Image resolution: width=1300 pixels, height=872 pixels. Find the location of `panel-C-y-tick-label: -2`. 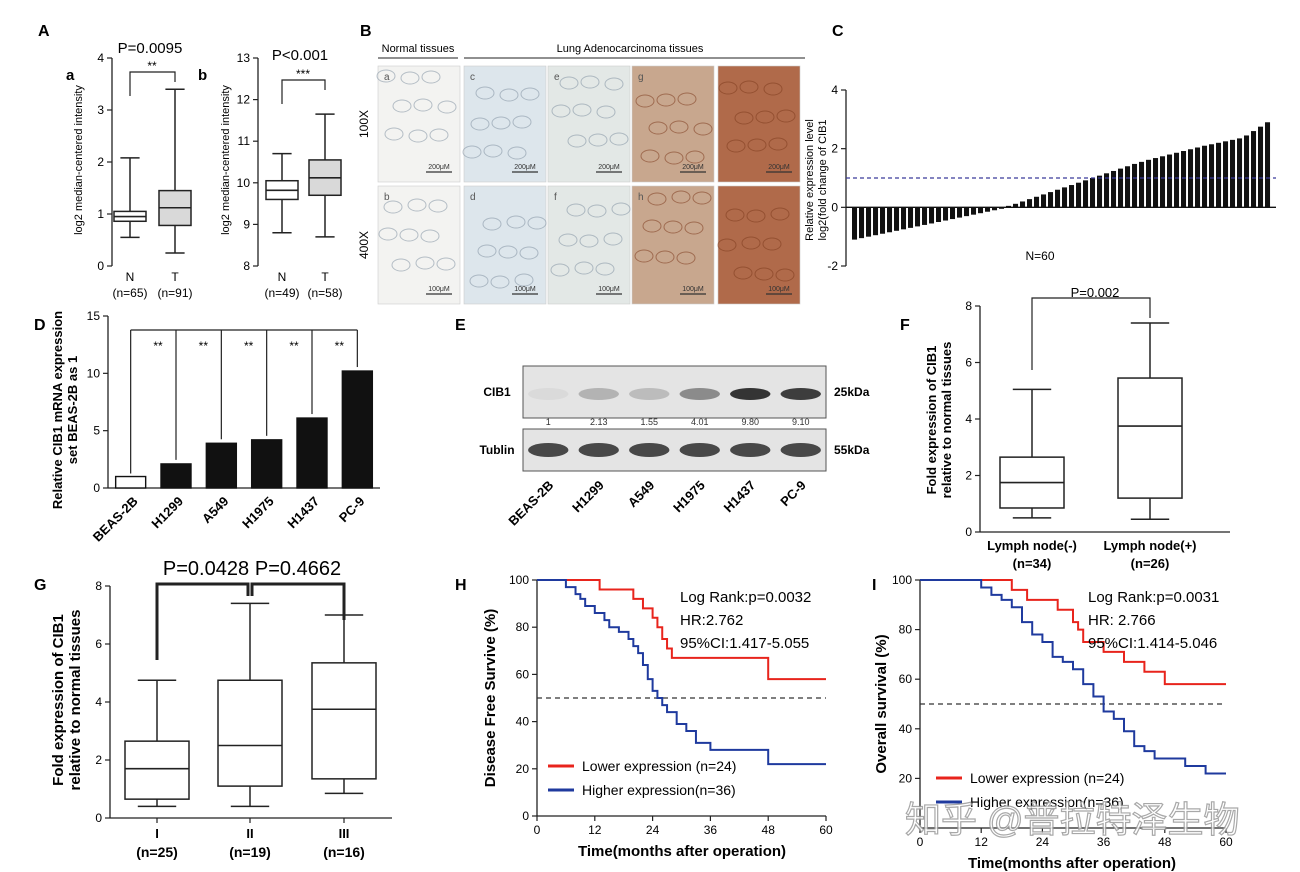

panel-C-y-tick-label: -2 is located at coordinates (832, 266).